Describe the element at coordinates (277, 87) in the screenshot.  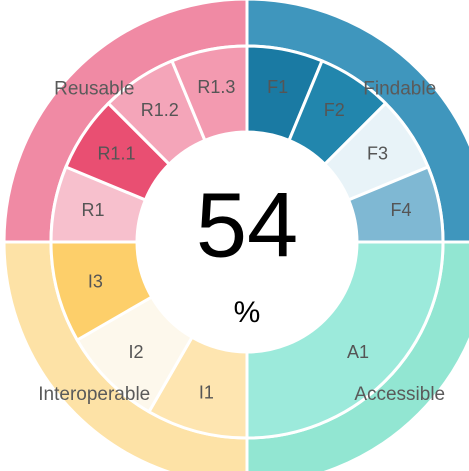
I see `criterion-label: F1` at that location.